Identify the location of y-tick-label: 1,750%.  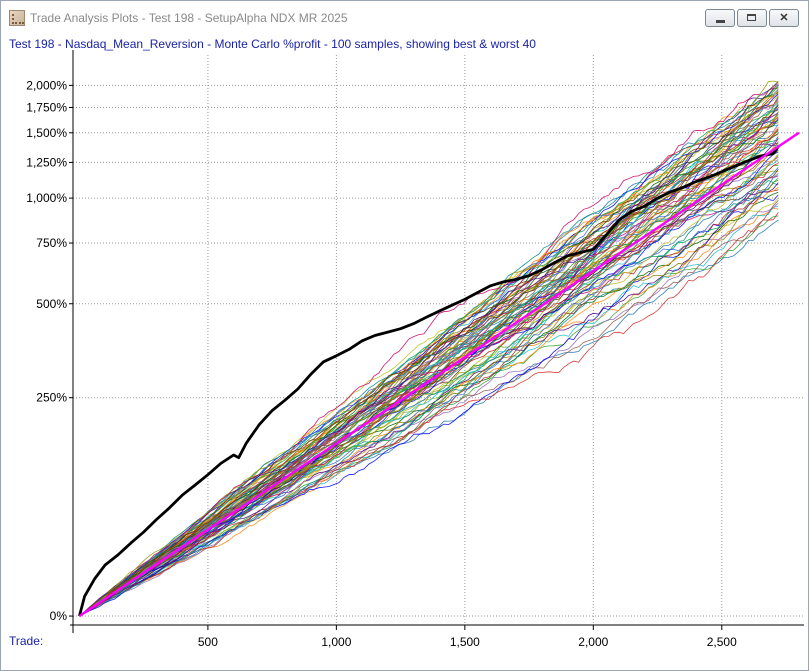
(46, 107).